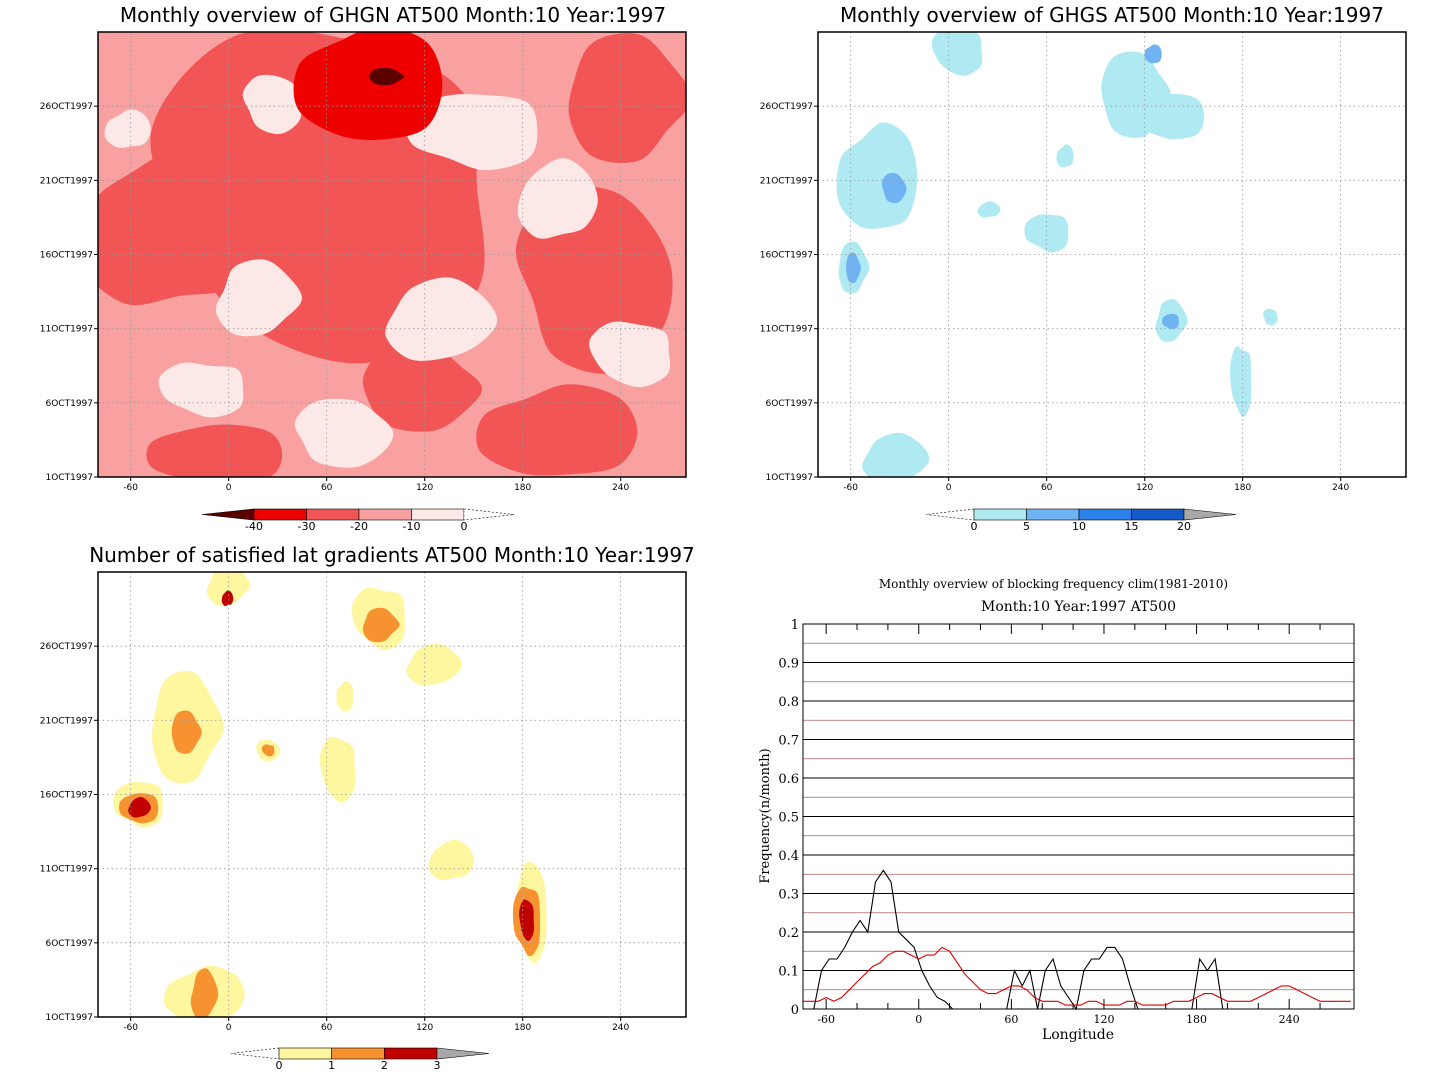 Image resolution: width=1440 pixels, height=1091 pixels. I want to click on y-tick-label: 0.4, so click(788, 856).